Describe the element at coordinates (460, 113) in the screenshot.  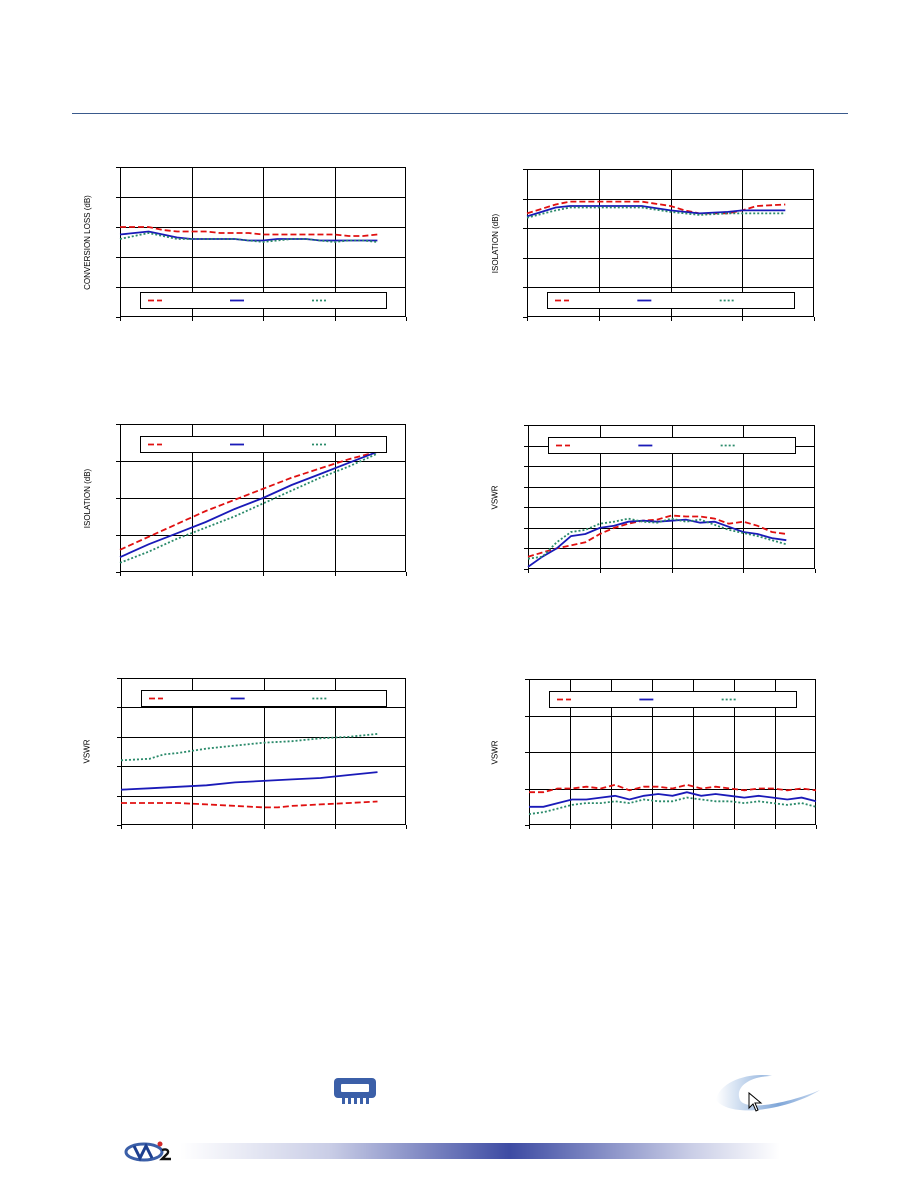
I see `header-rule` at that location.